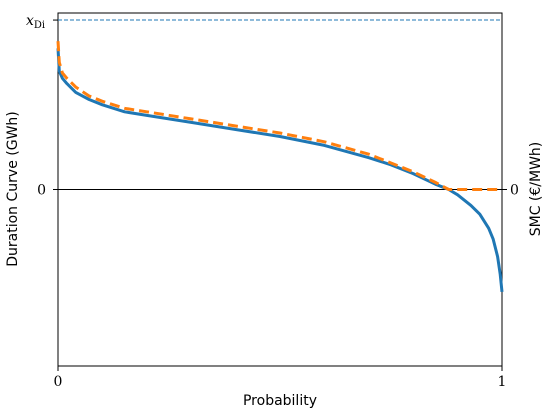  What do you see at coordinates (502, 382) in the screenshot?
I see `x-tick-label-1: 1` at bounding box center [502, 382].